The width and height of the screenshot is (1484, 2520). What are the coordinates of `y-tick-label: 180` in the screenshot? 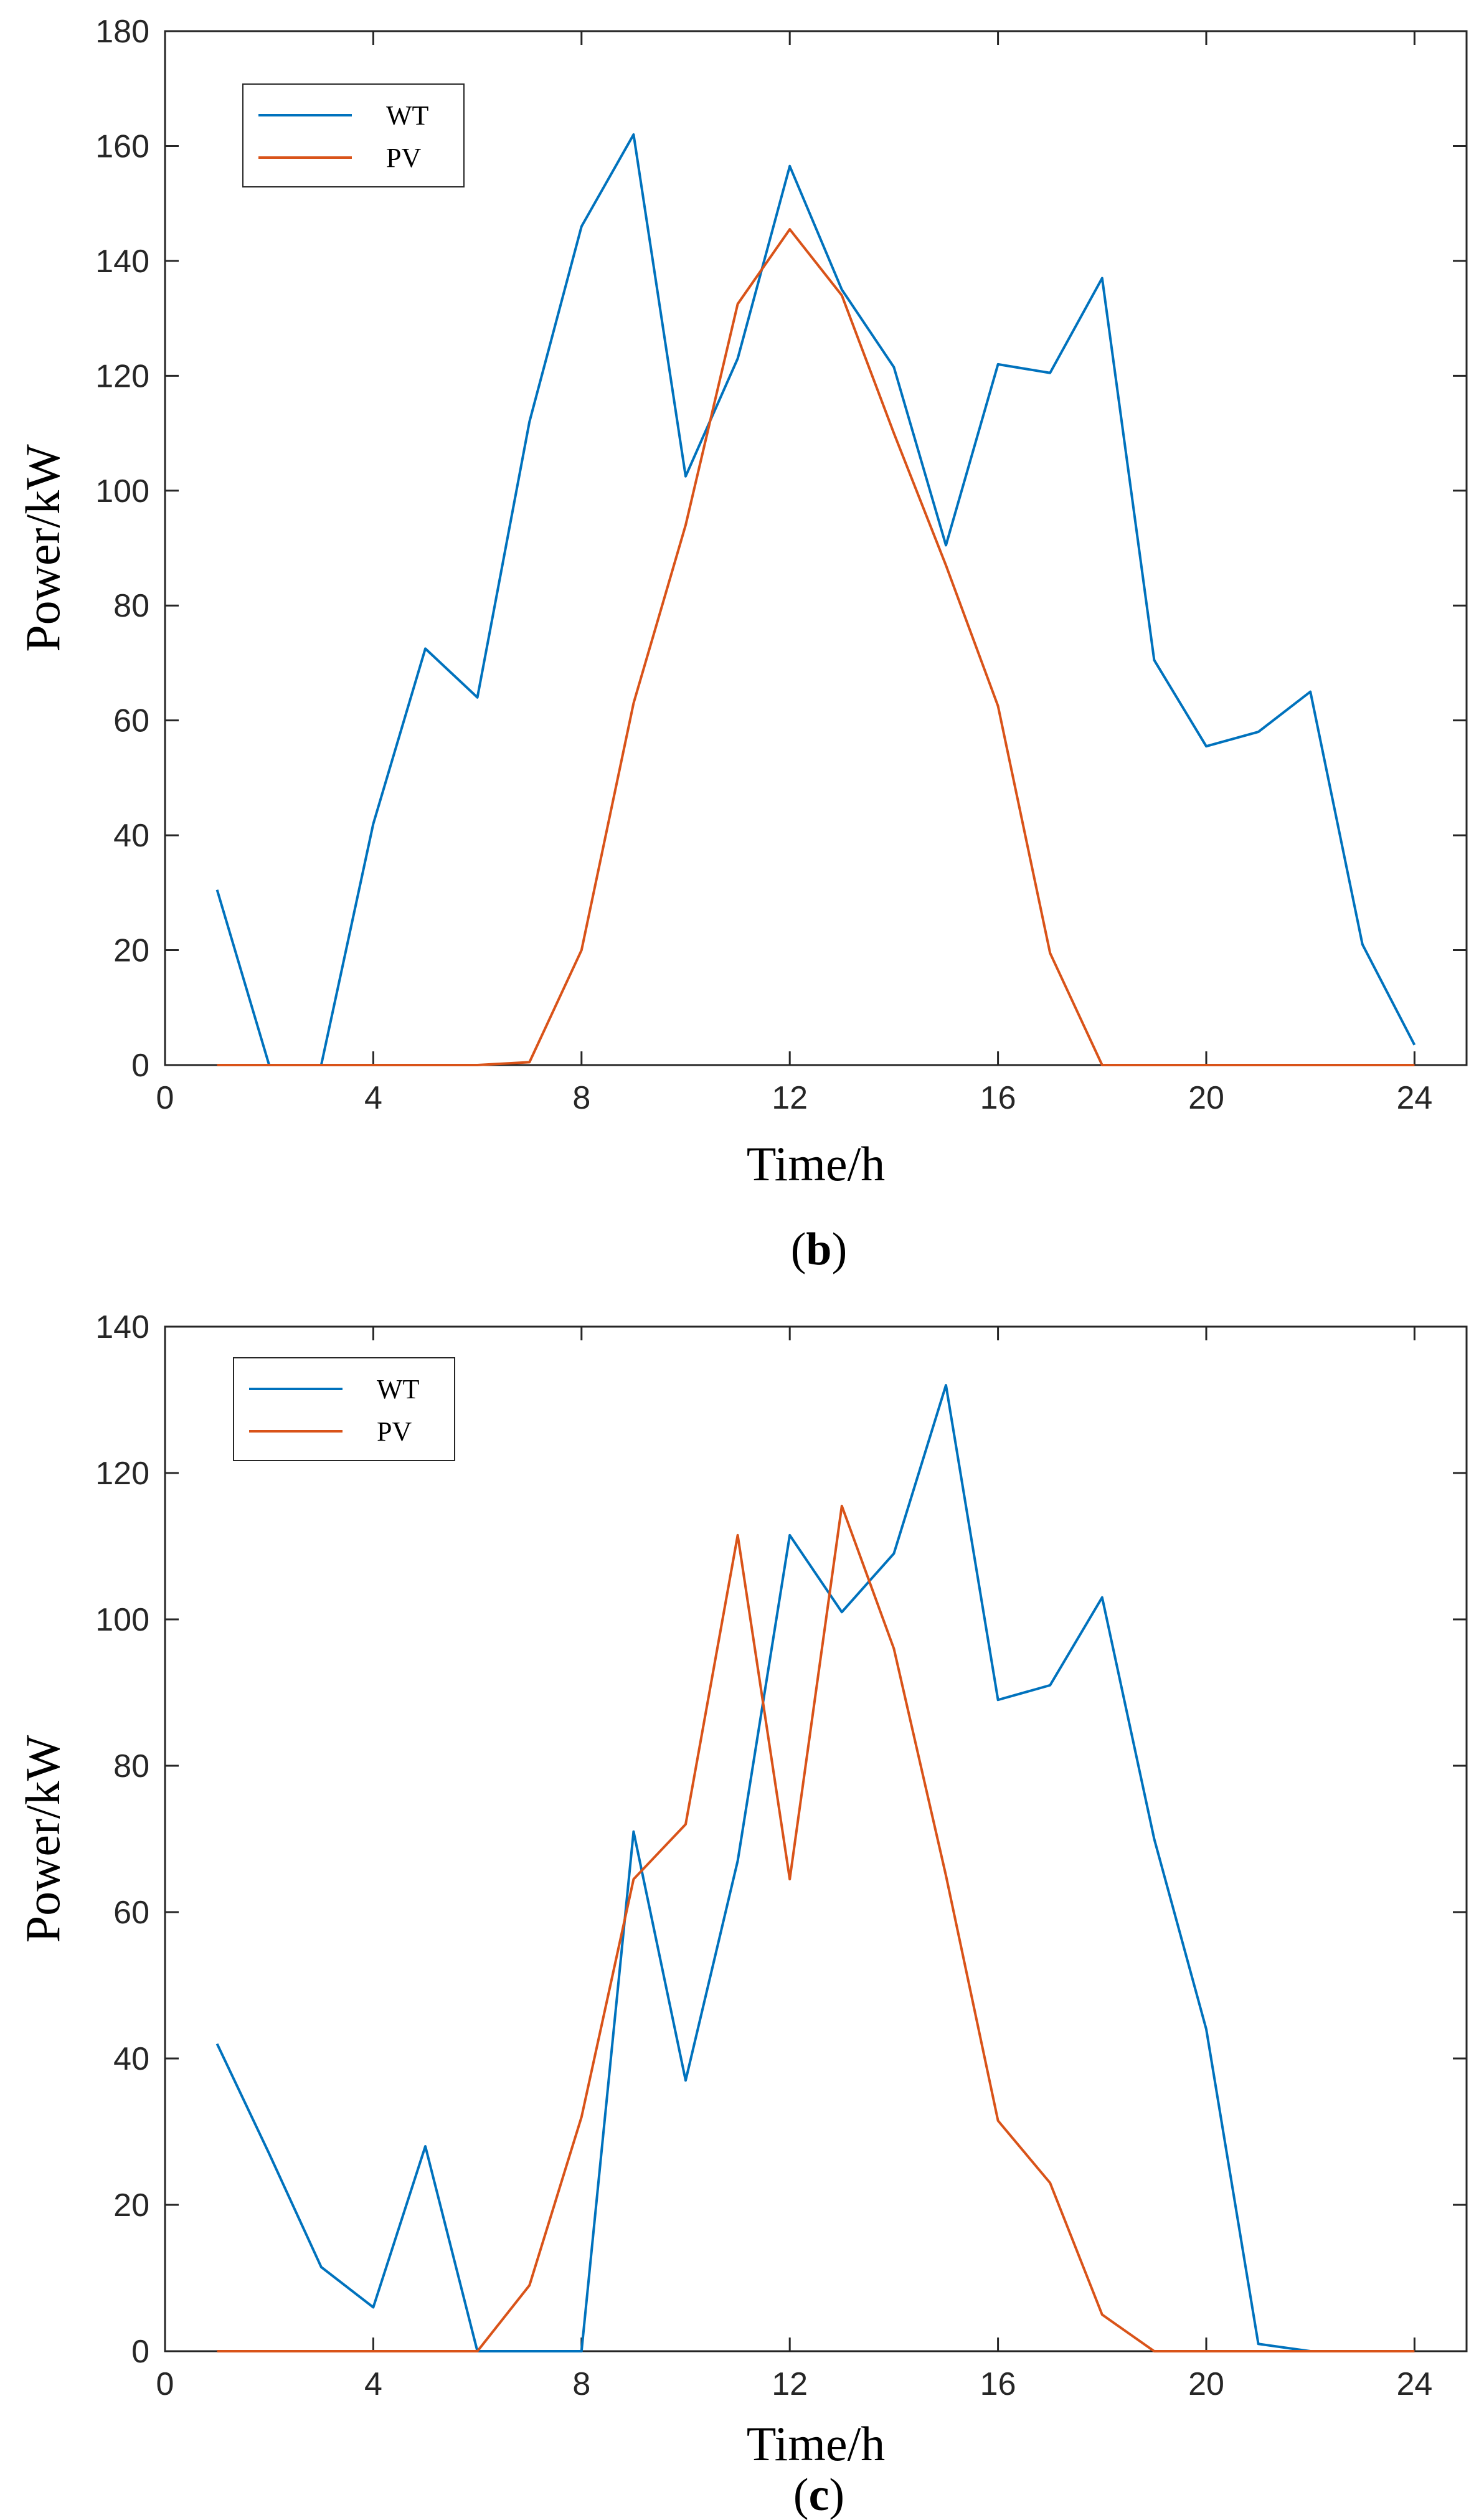 It's located at (122, 32).